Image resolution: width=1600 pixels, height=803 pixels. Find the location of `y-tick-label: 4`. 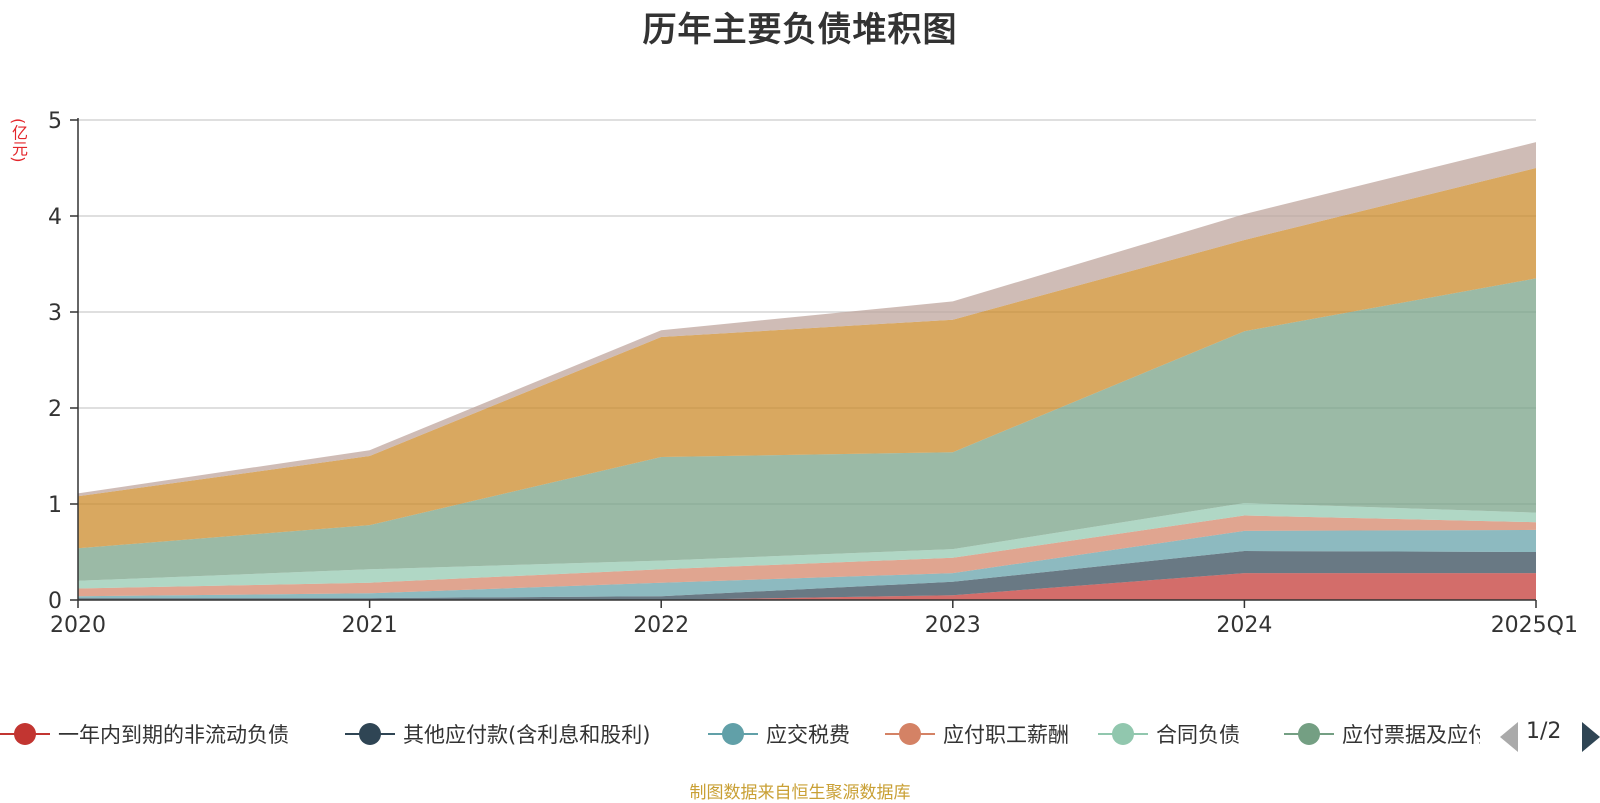

y-tick-label: 4 is located at coordinates (55, 217).